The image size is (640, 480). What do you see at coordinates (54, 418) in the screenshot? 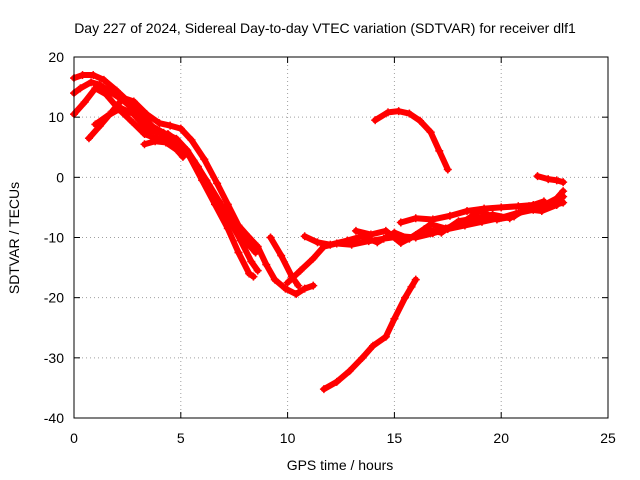
I see `y-tick-label: -40` at bounding box center [54, 418].